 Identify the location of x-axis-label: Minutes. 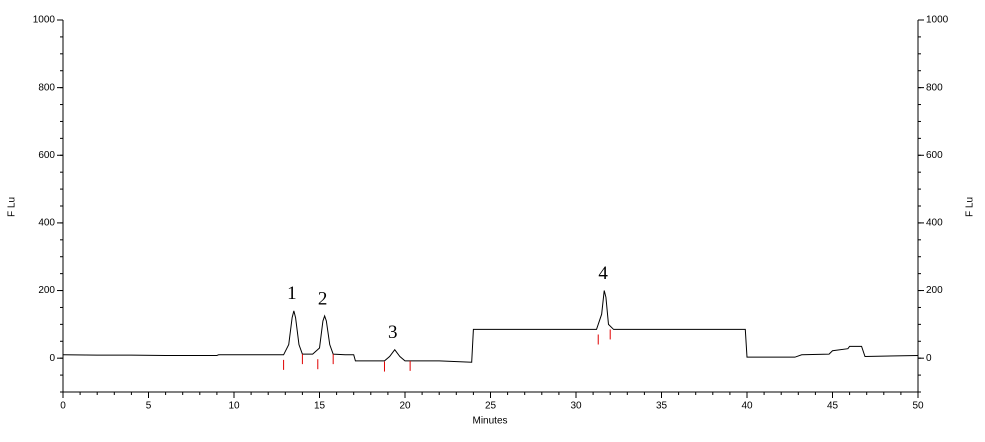
(489, 421).